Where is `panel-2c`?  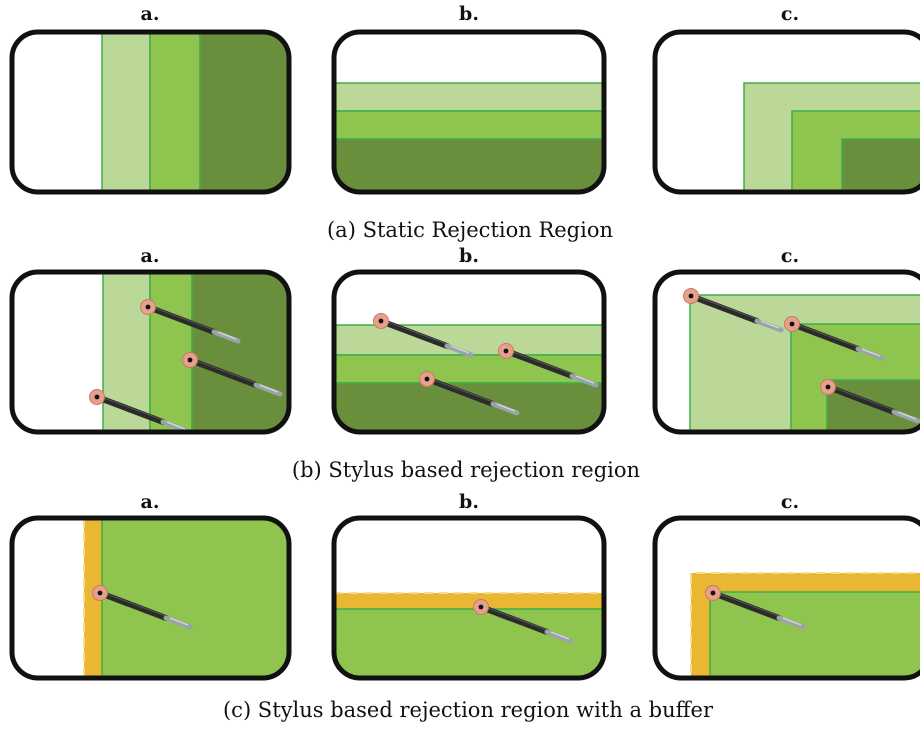
panel-2c is located at coordinates (786, 352).